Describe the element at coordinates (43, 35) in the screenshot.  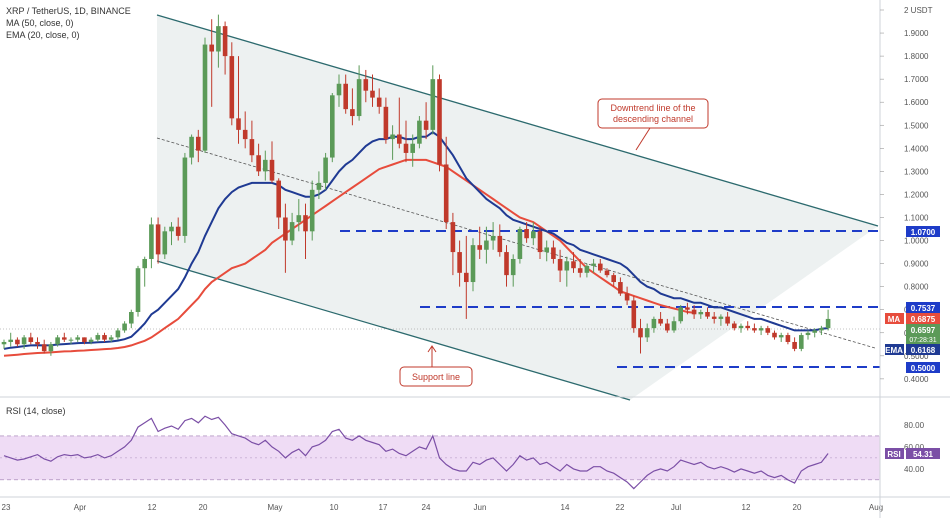
I see `legend-ema: EMA (20, close, 0)` at that location.